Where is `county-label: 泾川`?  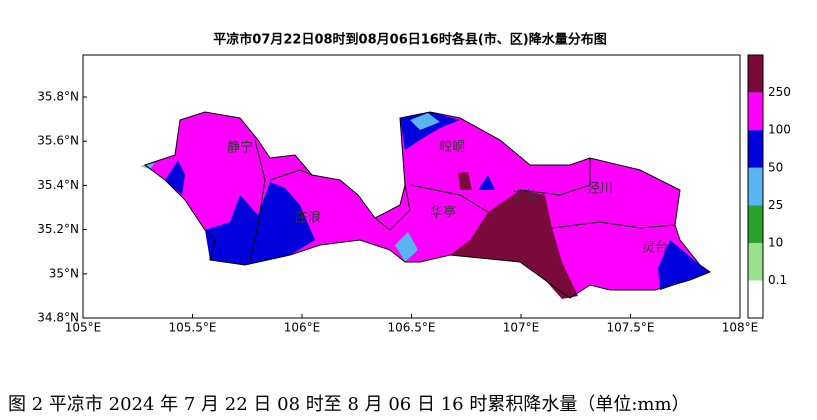 county-label: 泾川 is located at coordinates (600, 189).